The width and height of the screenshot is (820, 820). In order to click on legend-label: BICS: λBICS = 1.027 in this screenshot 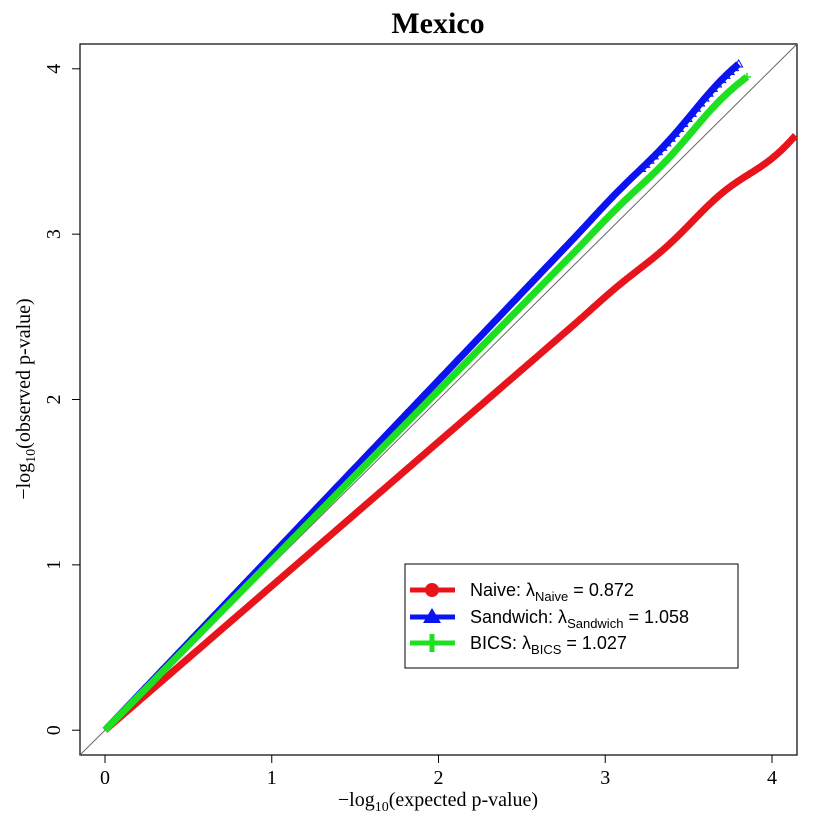, I will do `click(548, 645)`.